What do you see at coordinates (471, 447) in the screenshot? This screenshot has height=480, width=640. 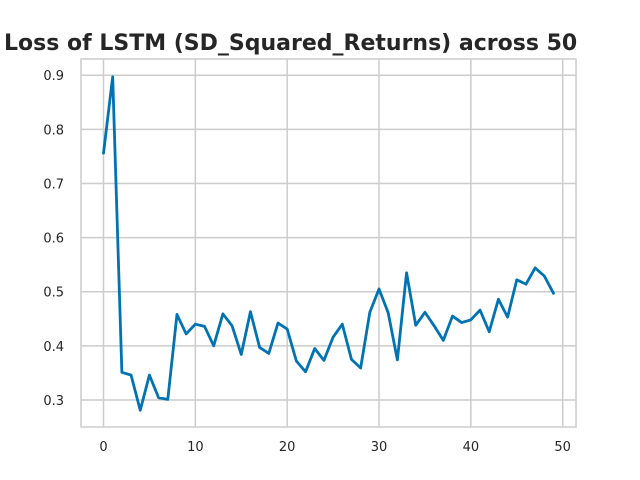 I see `x-tick-label: 40` at bounding box center [471, 447].